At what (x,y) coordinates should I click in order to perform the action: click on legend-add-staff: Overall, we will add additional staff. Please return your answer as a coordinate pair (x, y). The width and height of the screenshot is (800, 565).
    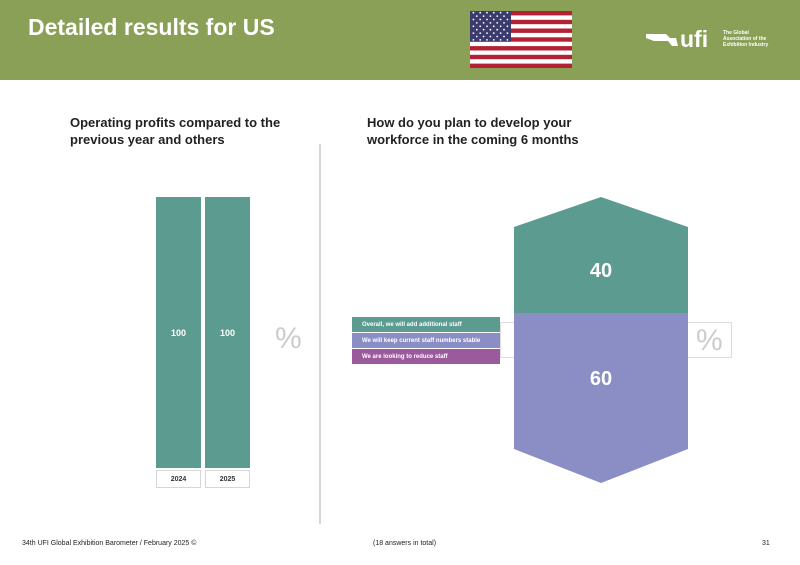
    Looking at the image, I should click on (426, 324).